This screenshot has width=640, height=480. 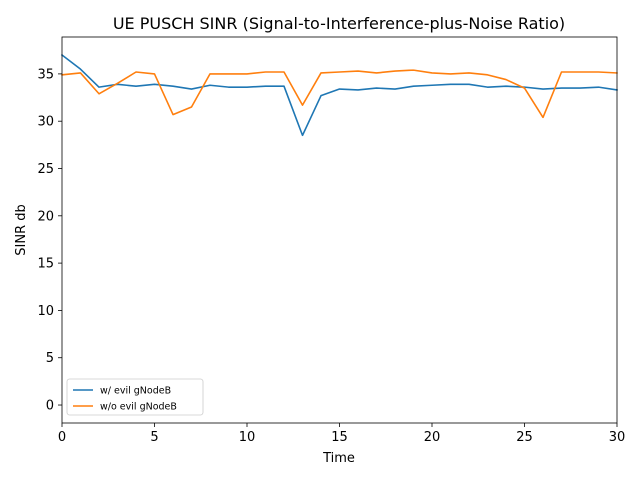 I want to click on y-axis-title: SINR db, so click(x=21, y=229).